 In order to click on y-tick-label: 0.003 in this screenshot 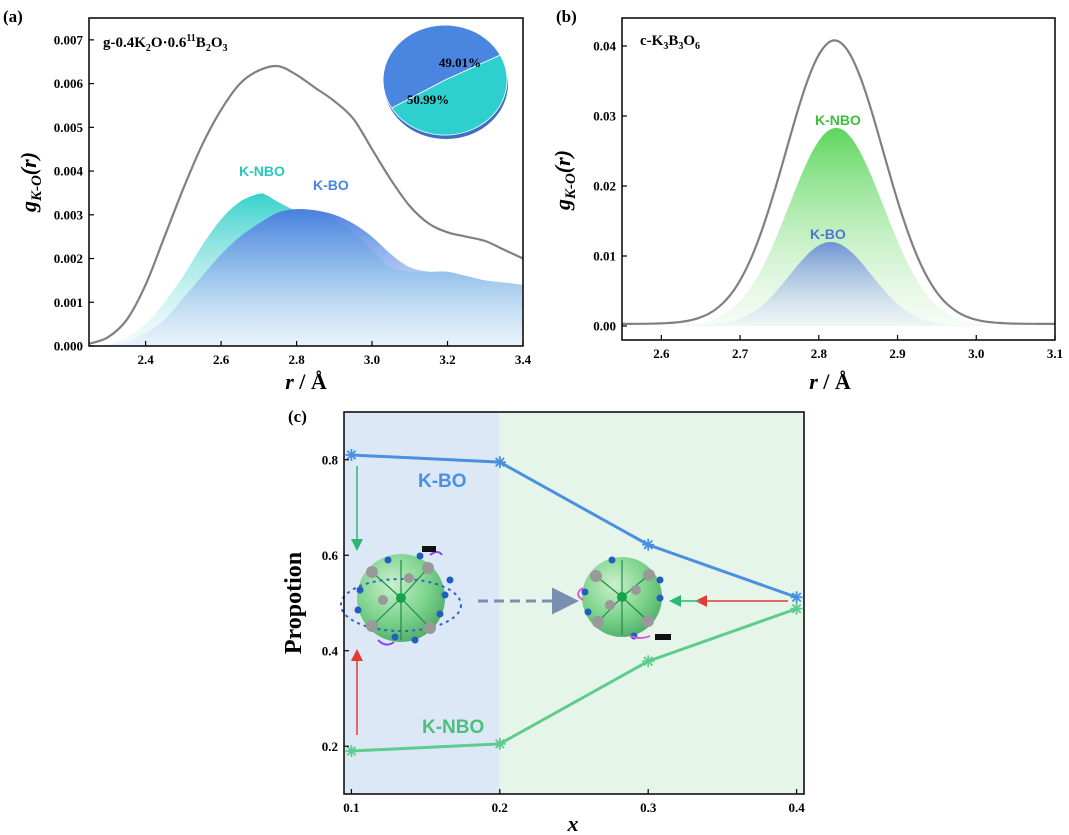, I will do `click(69, 214)`.